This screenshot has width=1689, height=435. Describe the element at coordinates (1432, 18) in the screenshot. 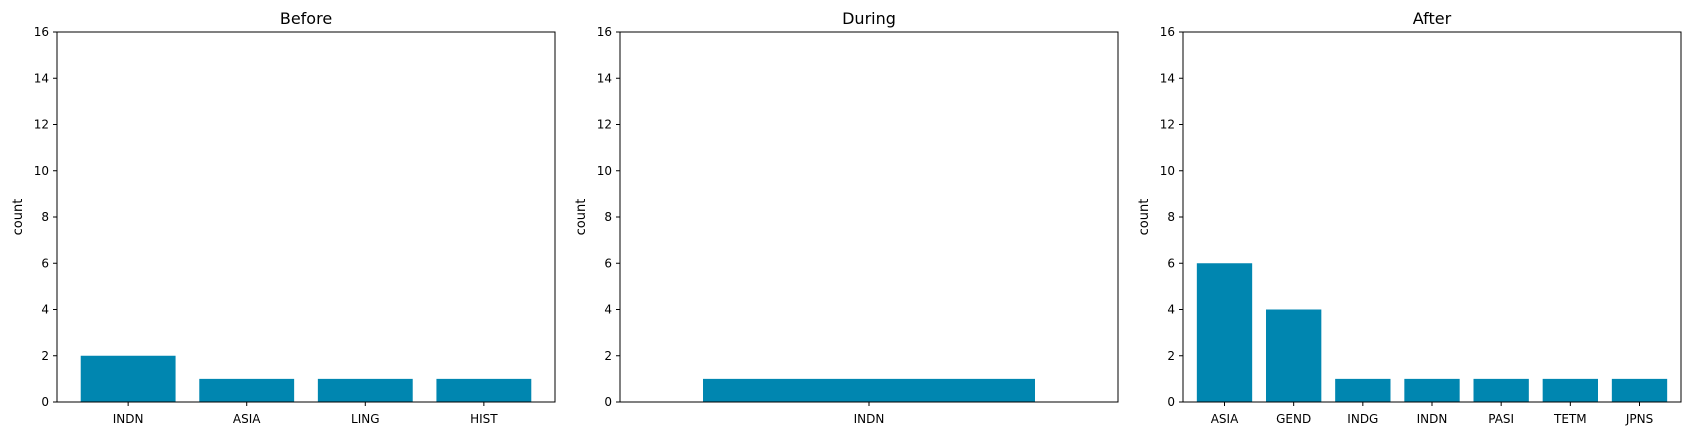

I see `panel-title: After` at that location.